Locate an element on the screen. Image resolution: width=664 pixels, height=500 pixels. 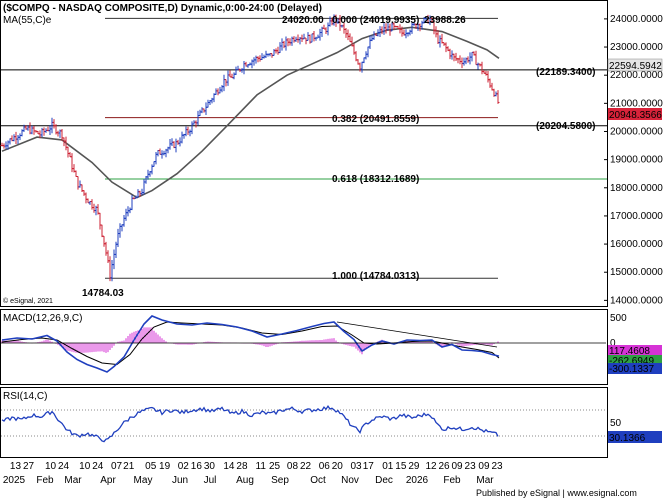
x-tick-label: 08 is located at coordinates (293, 466).